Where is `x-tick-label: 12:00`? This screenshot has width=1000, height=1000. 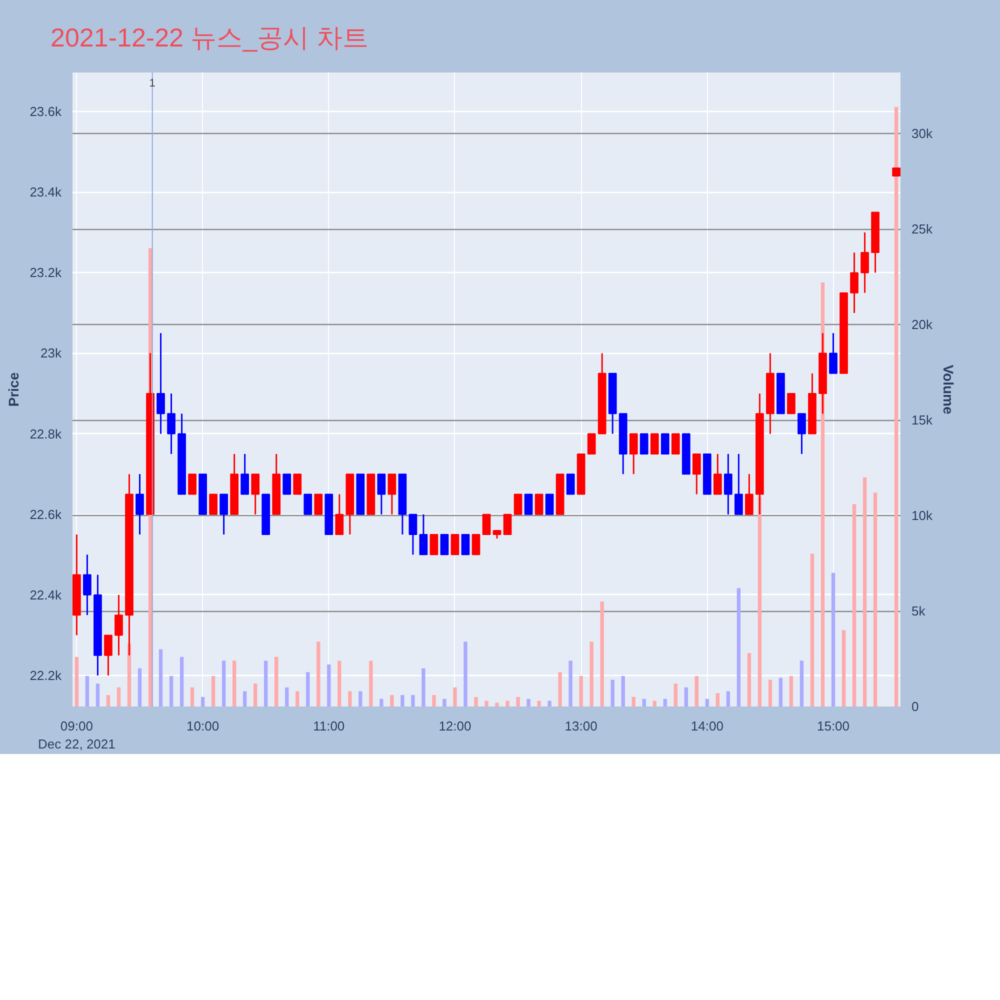
x-tick-label: 12:00 is located at coordinates (455, 726).